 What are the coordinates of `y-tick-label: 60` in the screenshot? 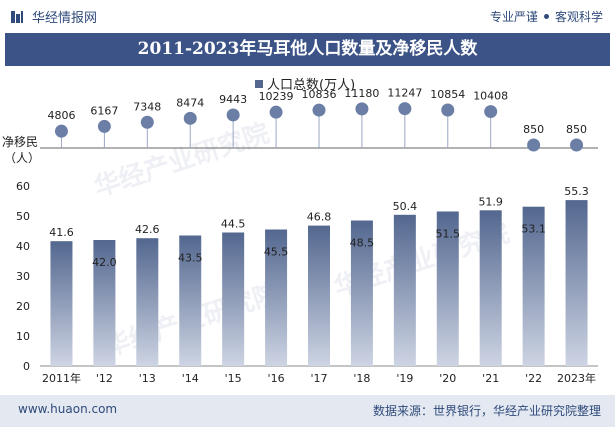 It's located at (23, 186).